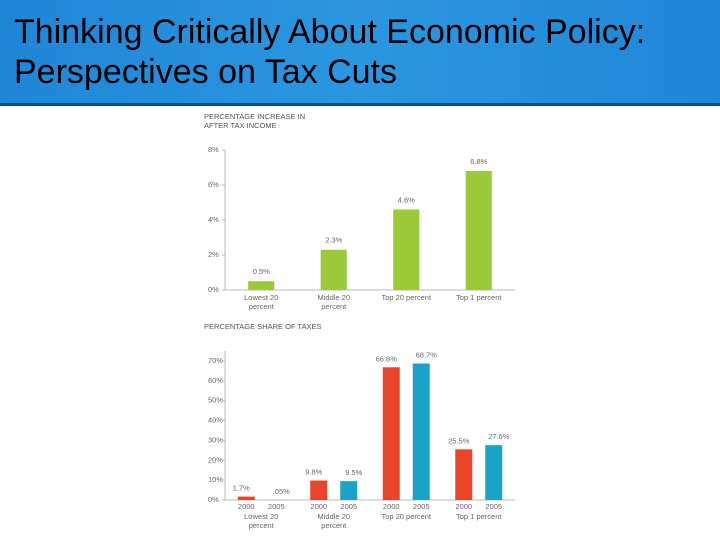 The height and width of the screenshot is (540, 720). Describe the element at coordinates (387, 358) in the screenshot. I see `data-label: 66.8%` at that location.